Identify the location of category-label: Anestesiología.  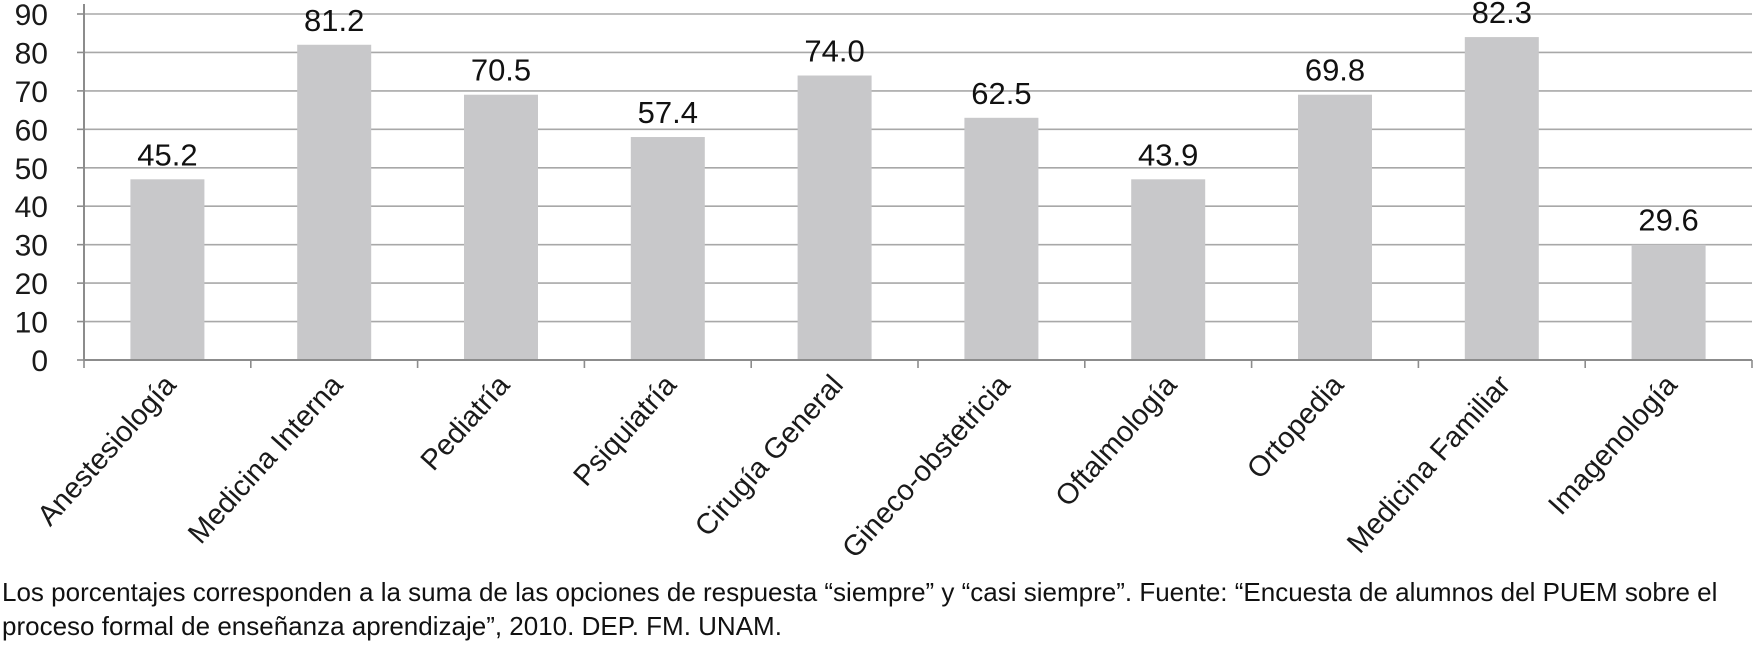
(108, 450).